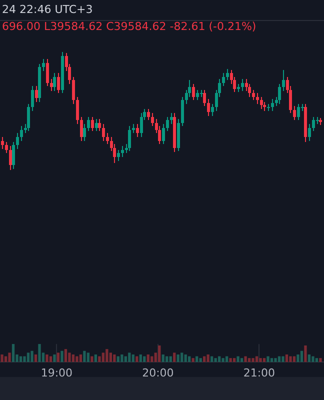 The image size is (324, 400). I want to click on x-tick-label: 20:00, so click(158, 373).